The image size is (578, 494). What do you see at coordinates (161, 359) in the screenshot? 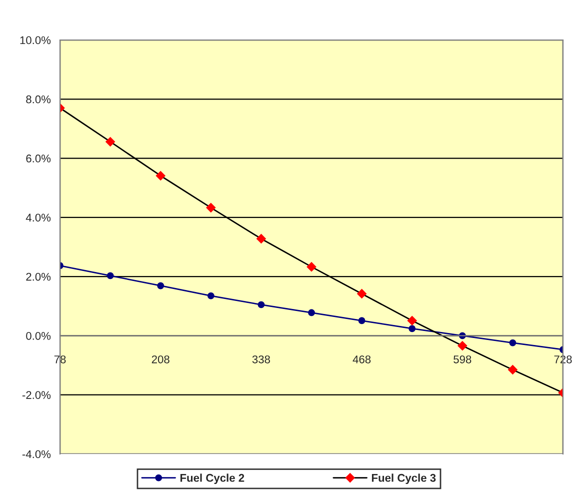
I see `x-tick-label: 208` at bounding box center [161, 359].